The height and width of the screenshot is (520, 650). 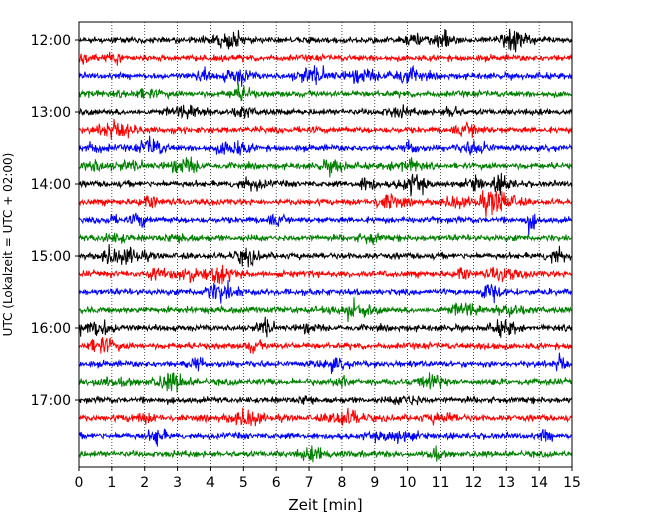 I want to click on x-tick-label-4: 4, so click(x=210, y=483).